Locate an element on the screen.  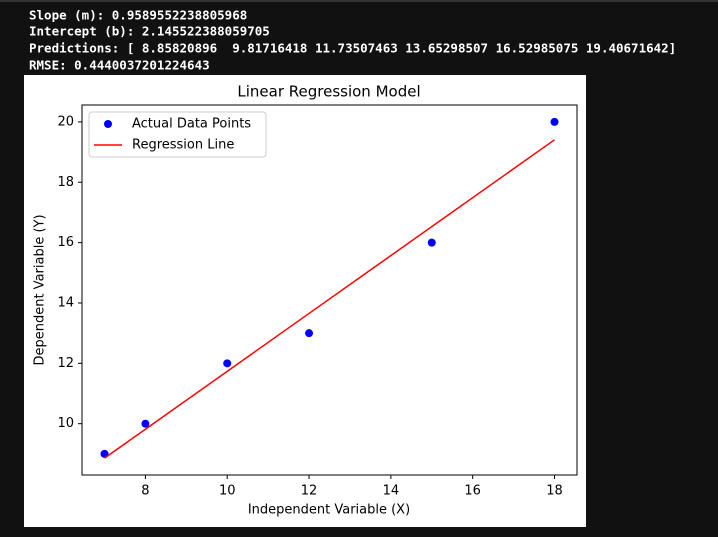
x-tick-label: 12 is located at coordinates (309, 491).